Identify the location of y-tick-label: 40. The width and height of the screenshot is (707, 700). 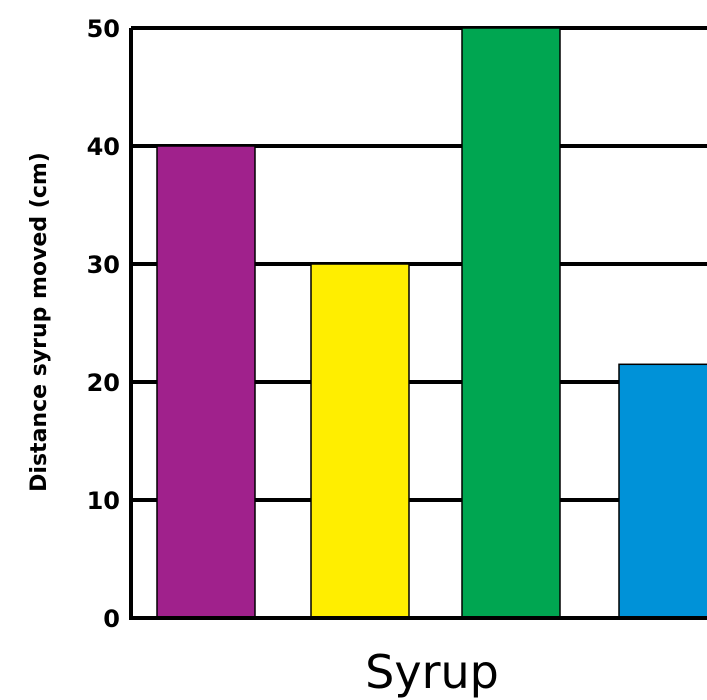
(103, 147).